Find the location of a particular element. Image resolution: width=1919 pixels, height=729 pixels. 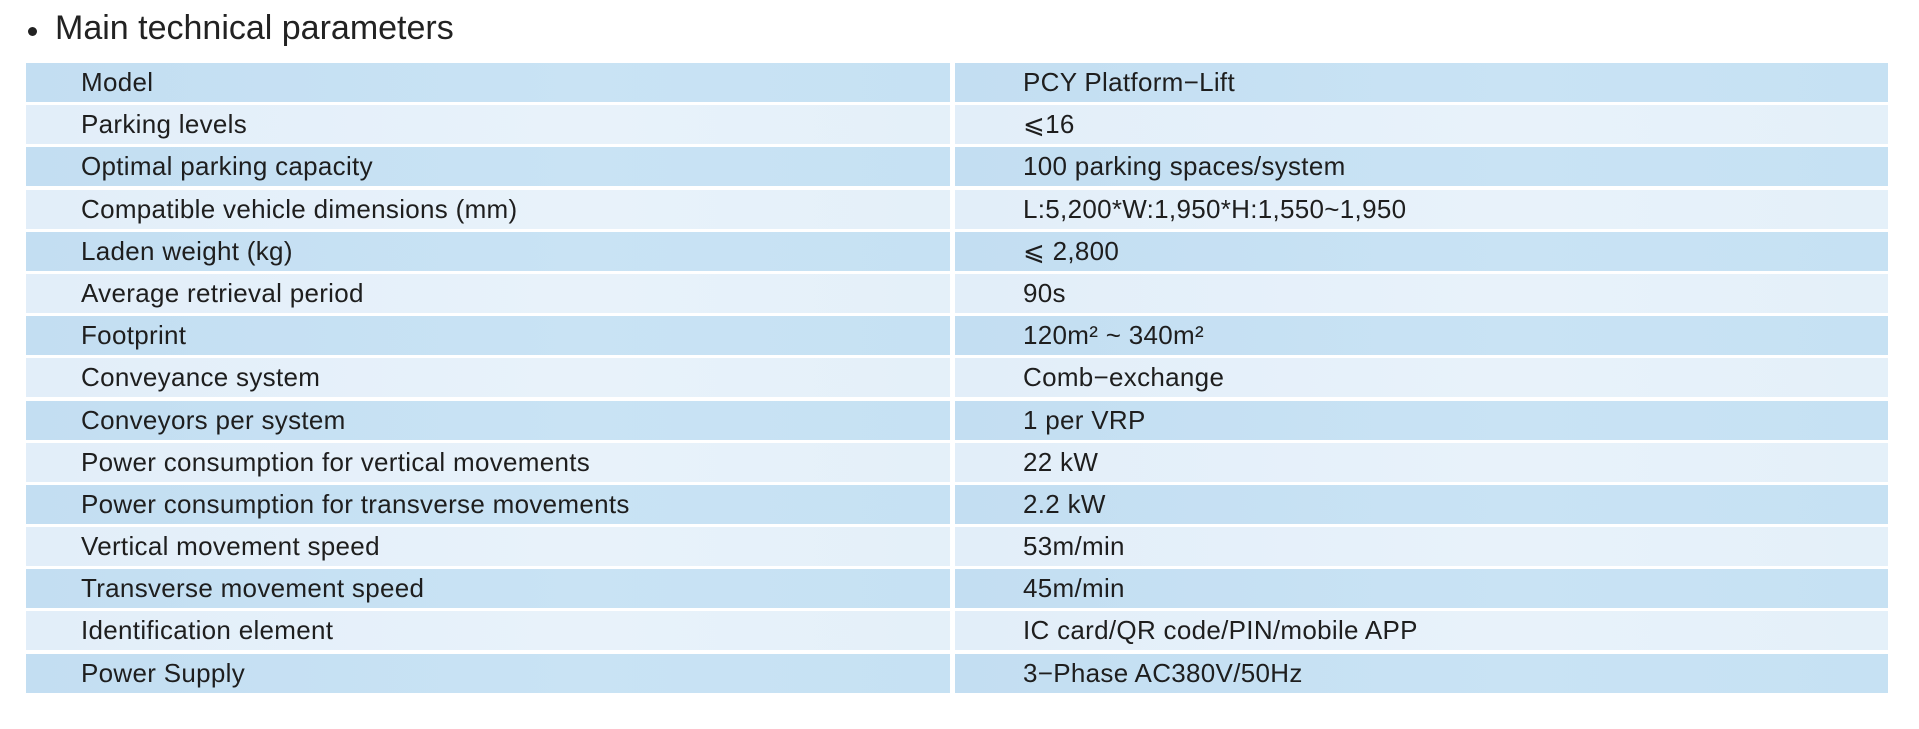

parameter-label: Footprint is located at coordinates (488, 336).